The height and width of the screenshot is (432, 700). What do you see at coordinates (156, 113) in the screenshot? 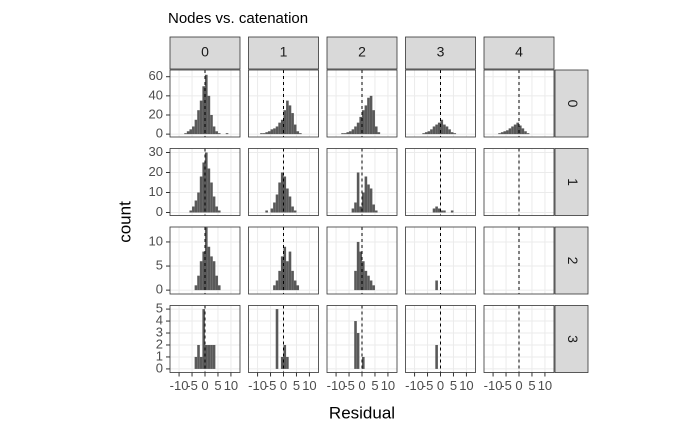
I see `y-tick-label: 20` at bounding box center [156, 113].